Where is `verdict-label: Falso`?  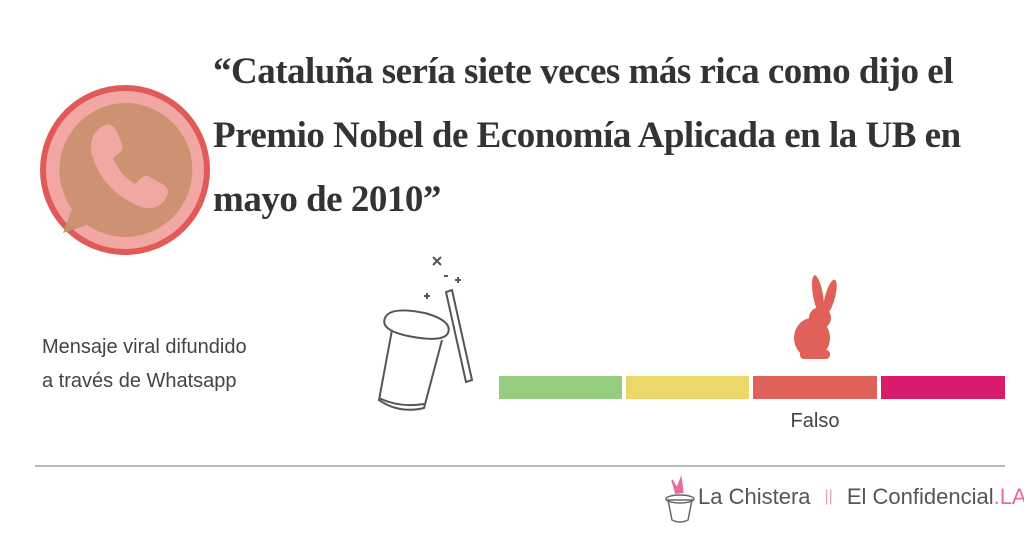
verdict-label: Falso is located at coordinates (815, 421).